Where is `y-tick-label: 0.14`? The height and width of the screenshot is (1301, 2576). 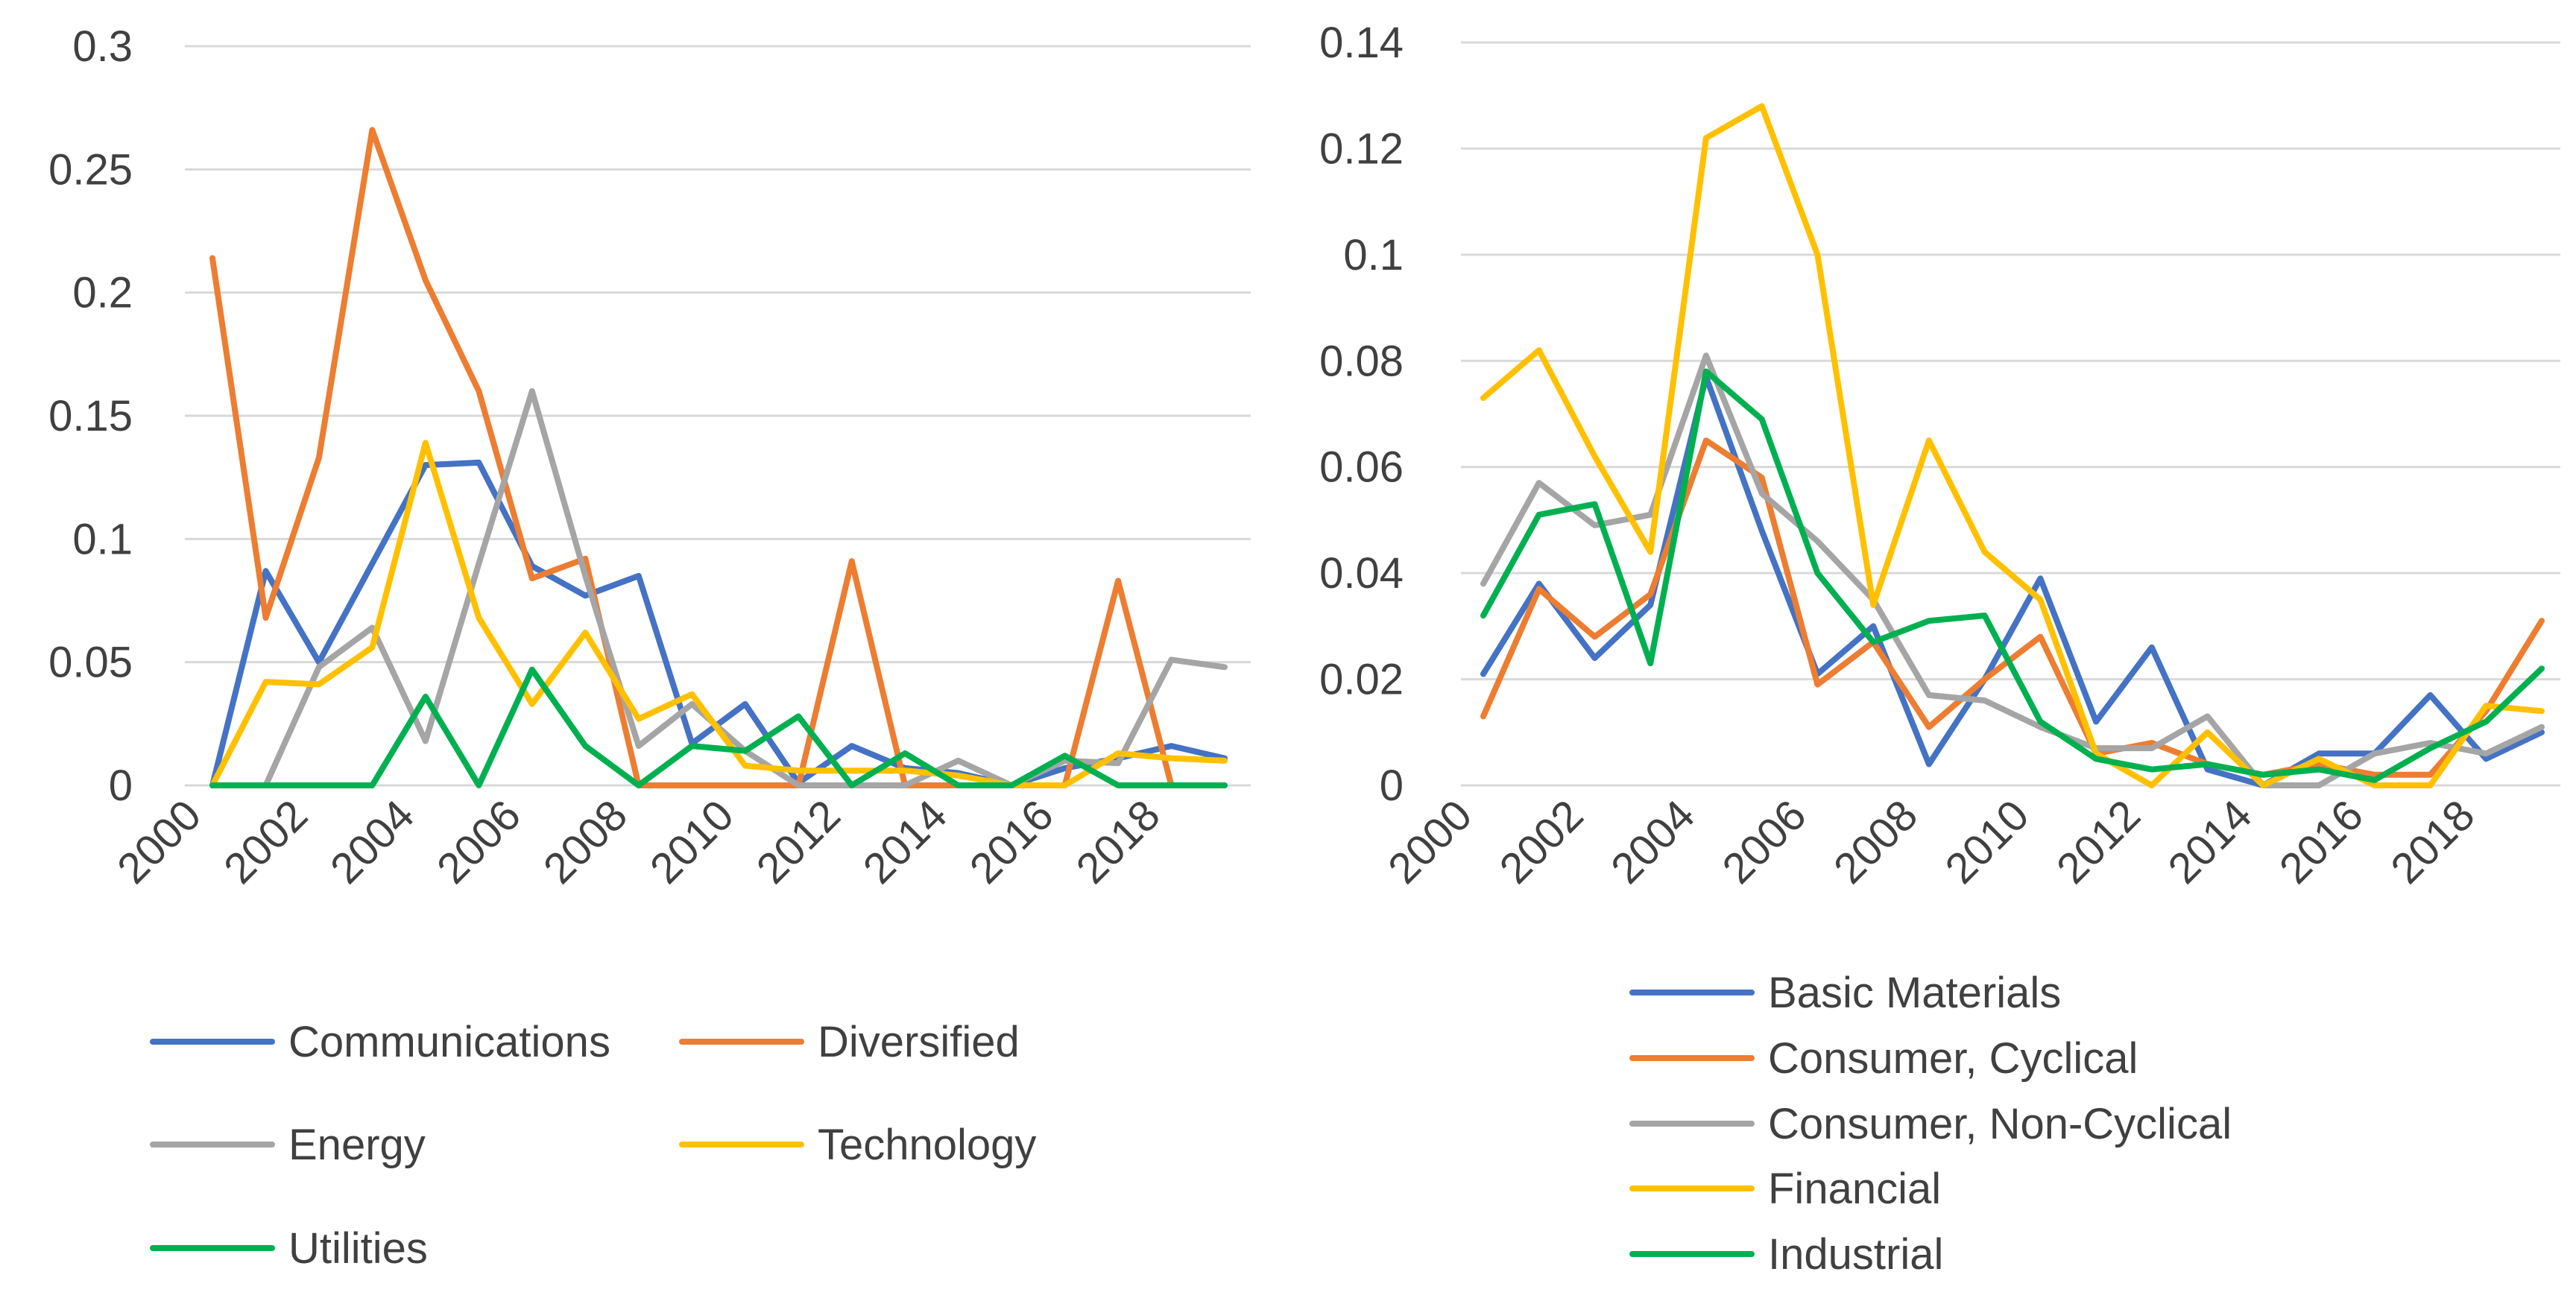 y-tick-label: 0.14 is located at coordinates (1361, 43).